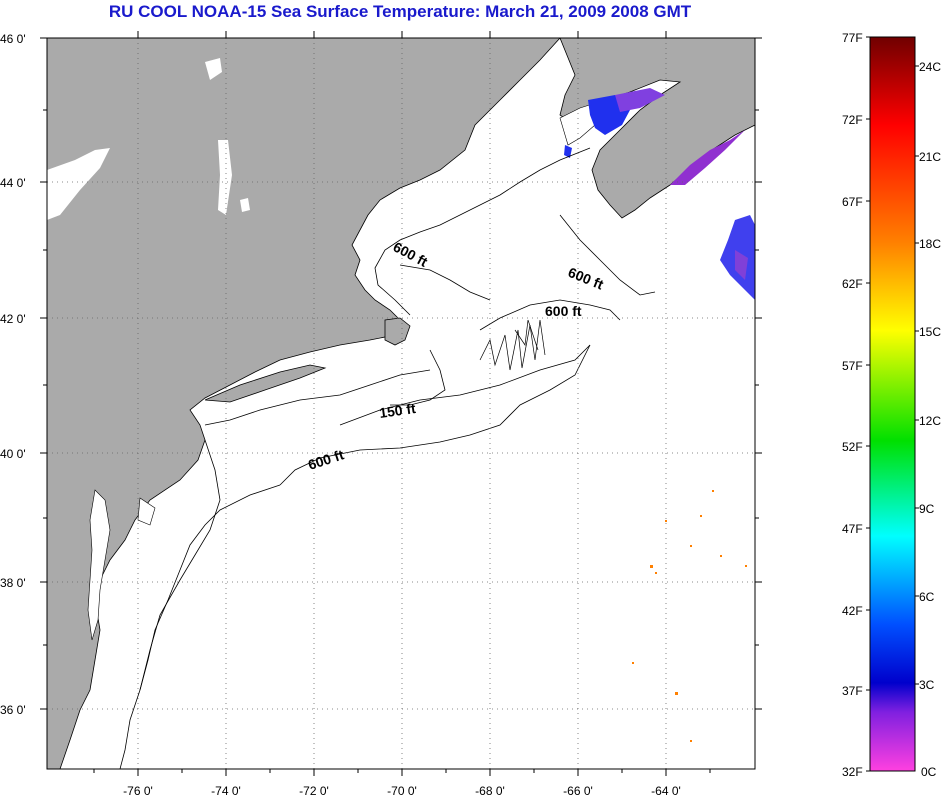 The height and width of the screenshot is (809, 944). Describe the element at coordinates (245, 205) in the screenshot. I see `lake-small` at that location.